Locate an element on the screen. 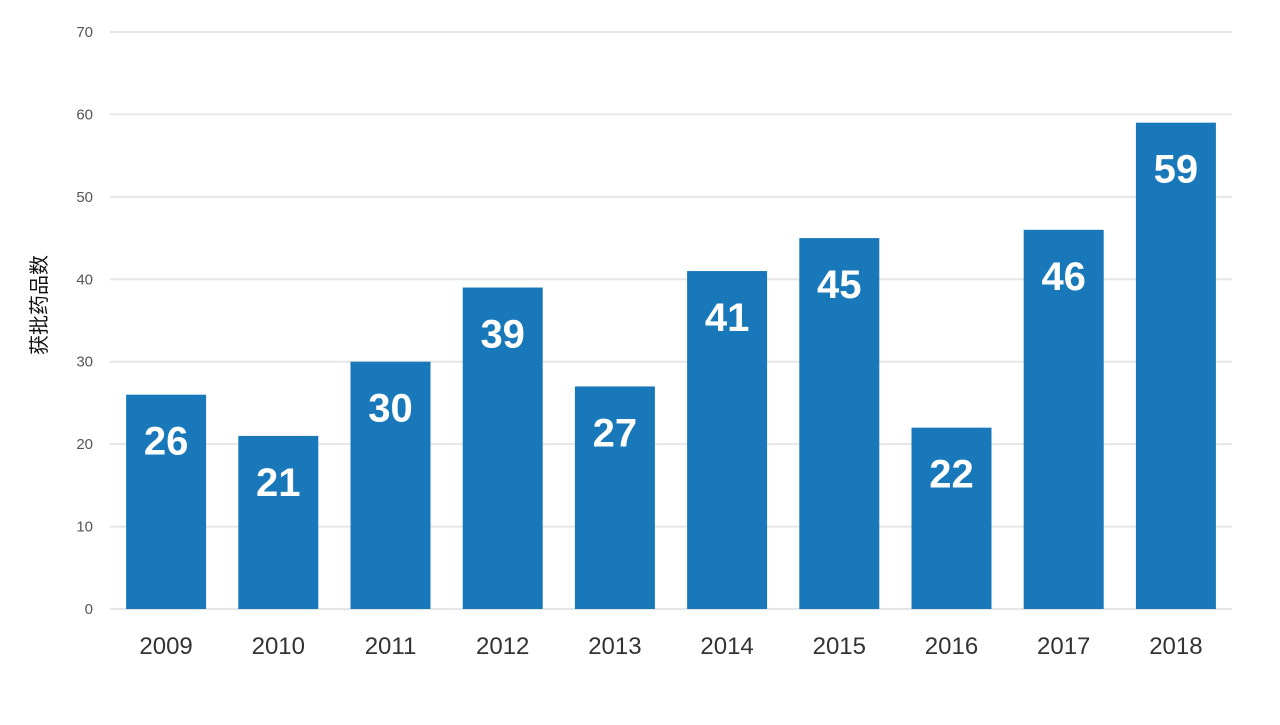  x-tick-label-2009: 2009 is located at coordinates (165, 646).